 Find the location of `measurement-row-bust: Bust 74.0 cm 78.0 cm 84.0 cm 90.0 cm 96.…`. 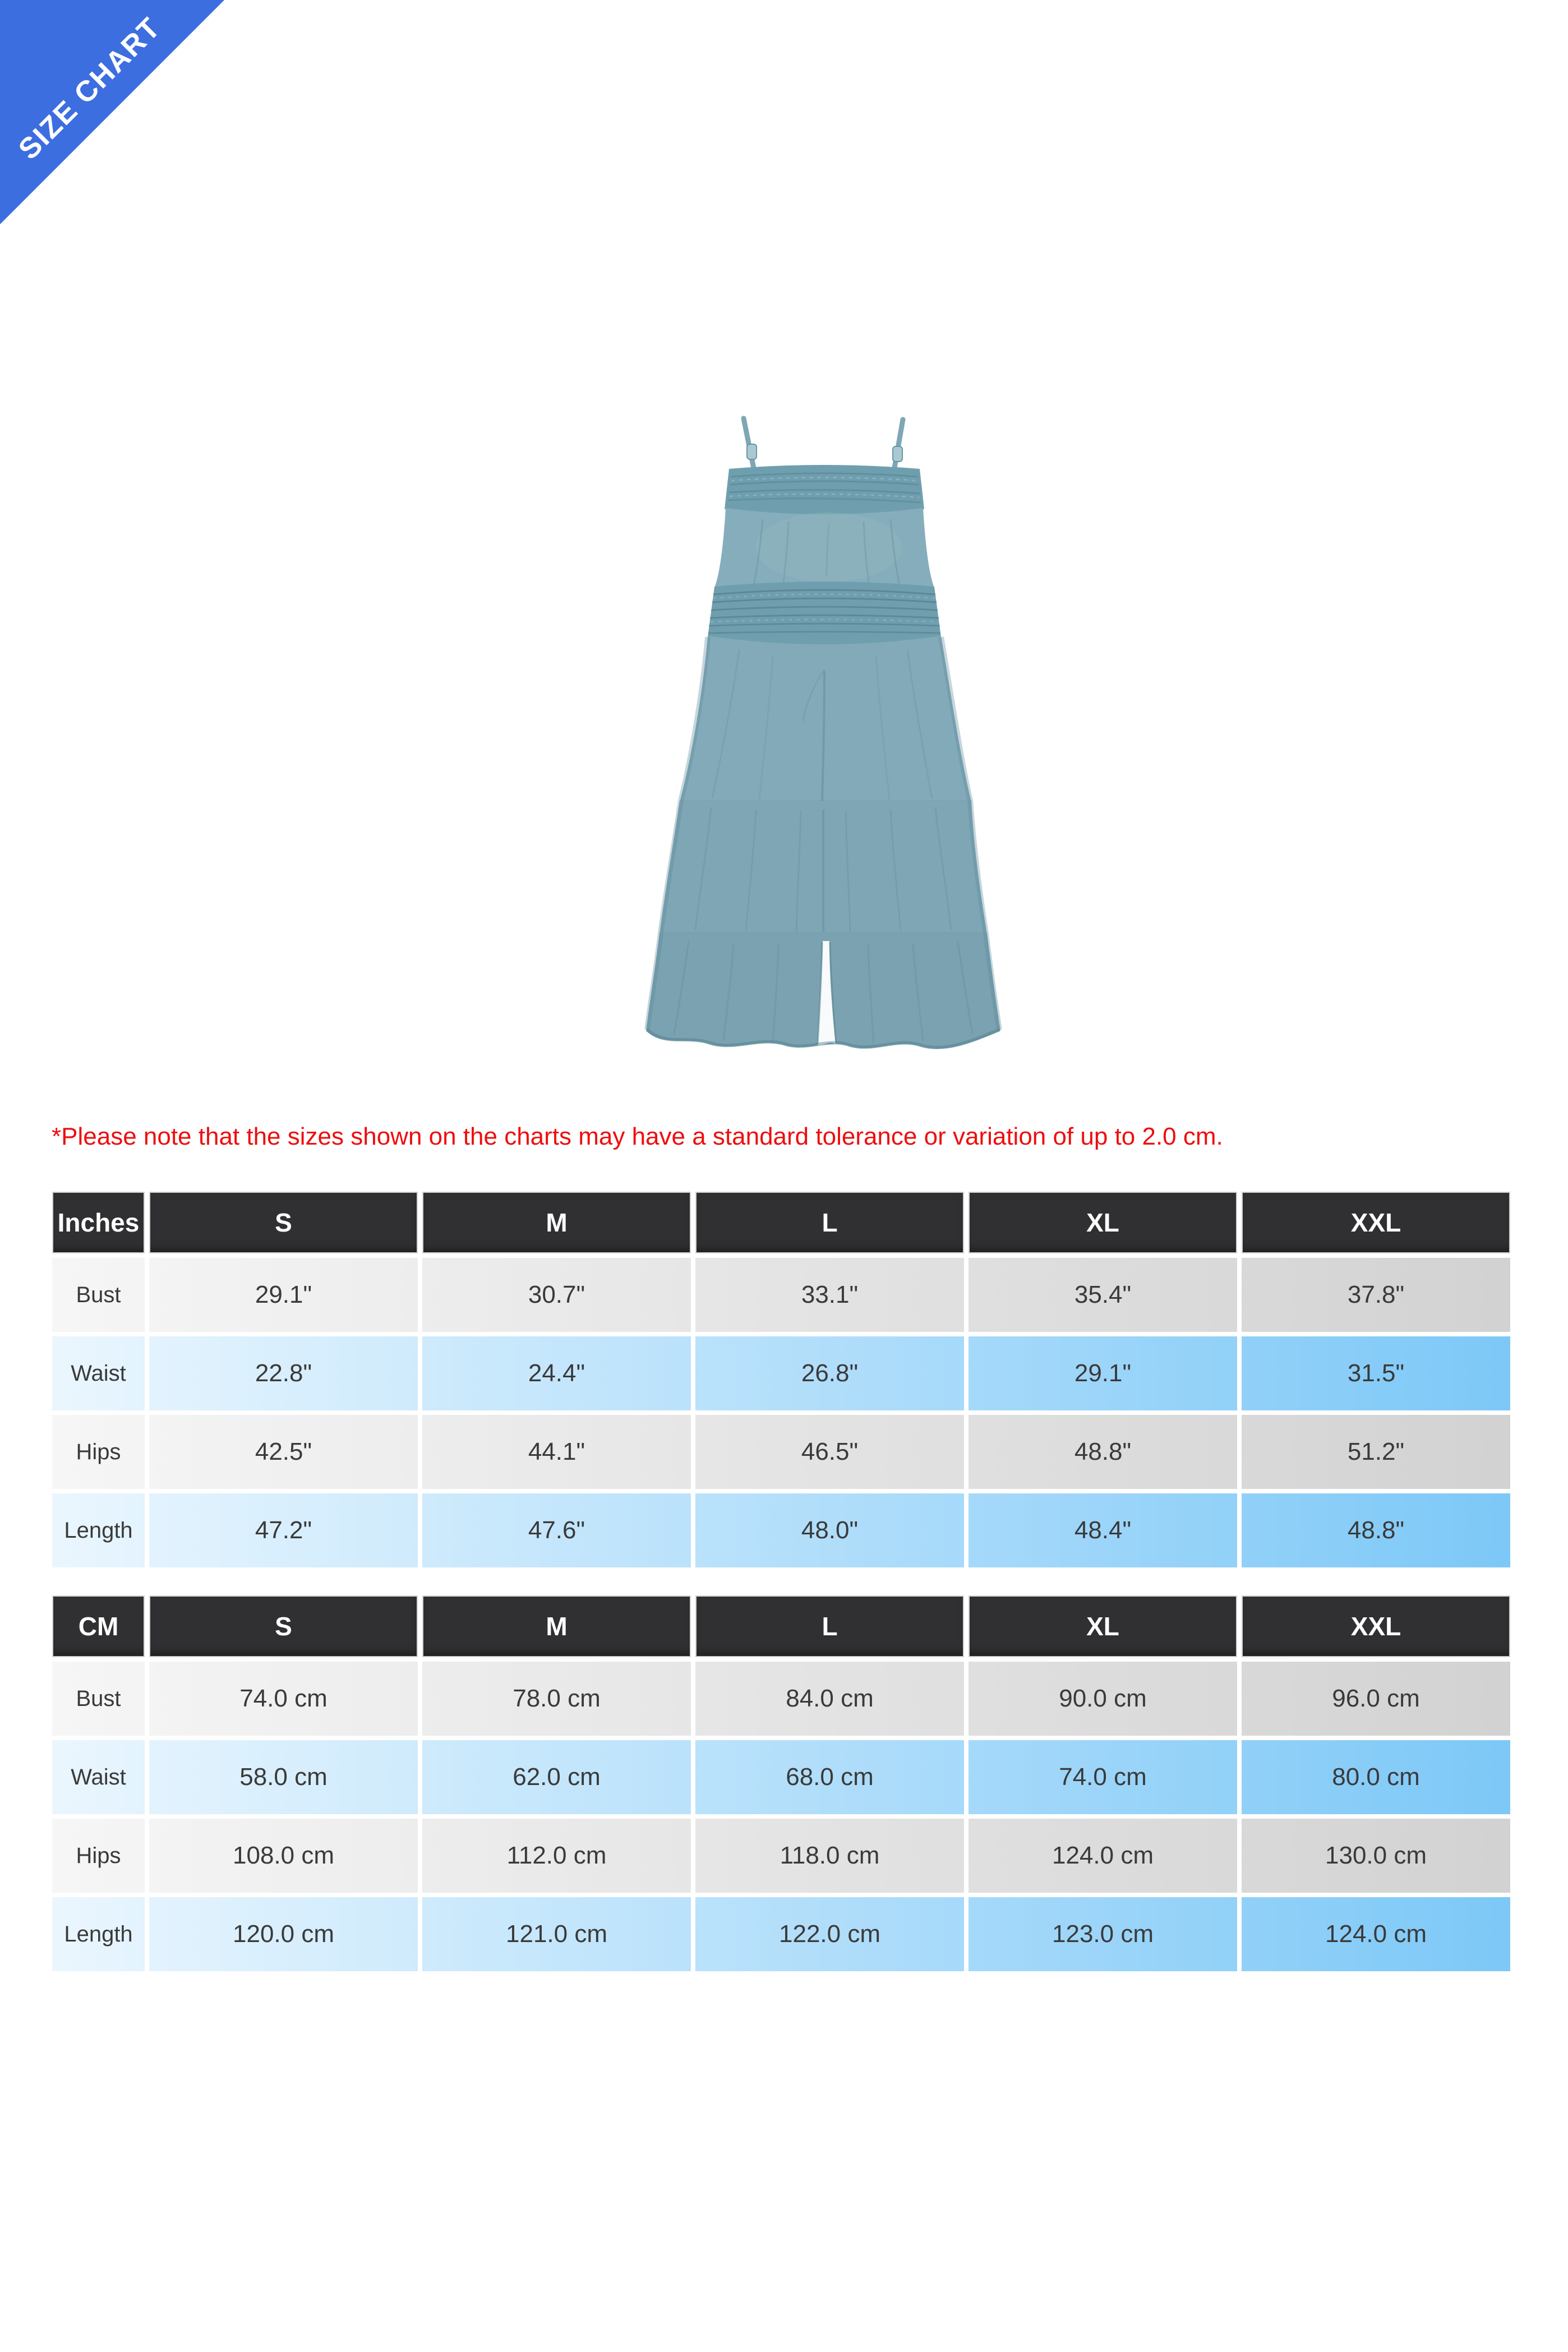

measurement-row-bust: Bust 74.0 cm 78.0 cm 84.0 cm 90.0 cm 96.… is located at coordinates (781, 1699).